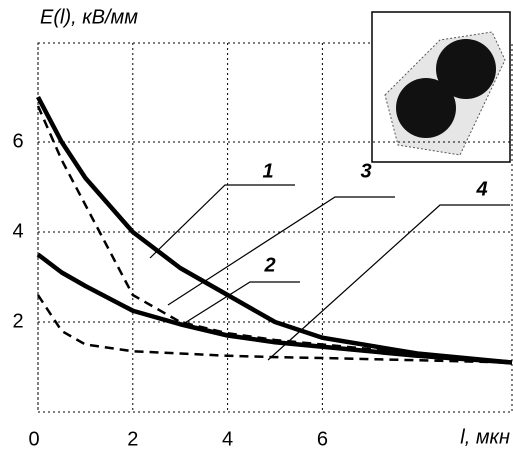 The width and height of the screenshot is (513, 453). I want to click on y-tick-label: 2, so click(17, 321).